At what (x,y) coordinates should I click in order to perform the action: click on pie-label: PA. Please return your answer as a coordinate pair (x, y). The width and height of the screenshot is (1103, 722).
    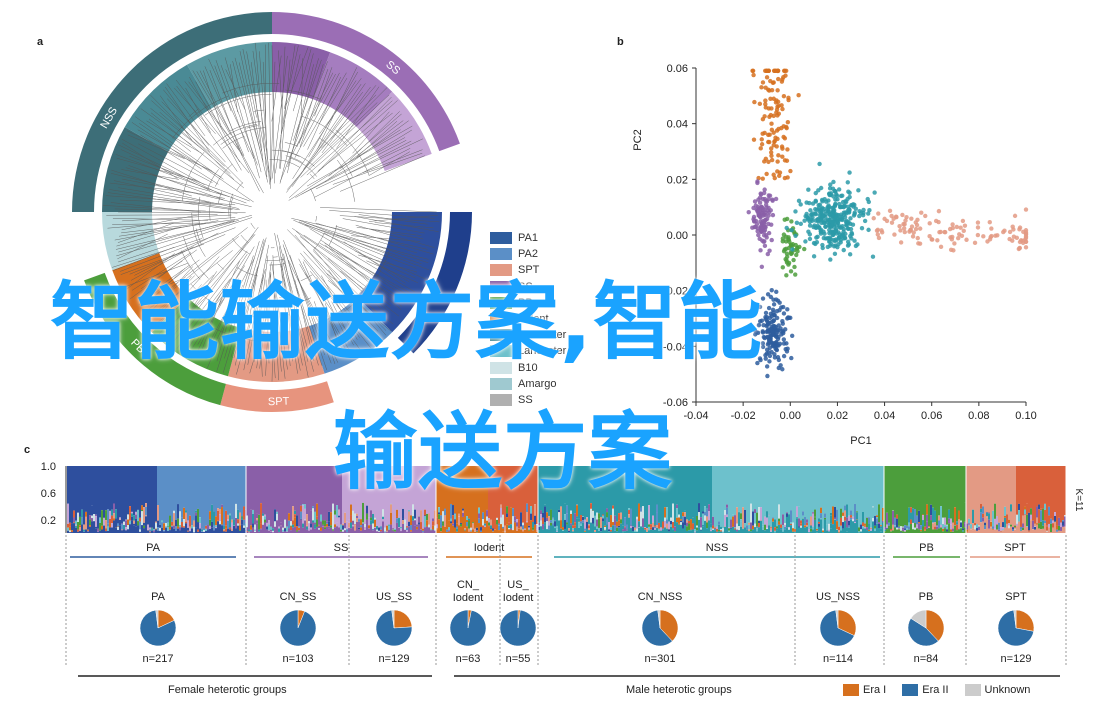
    Looking at the image, I should click on (158, 597).